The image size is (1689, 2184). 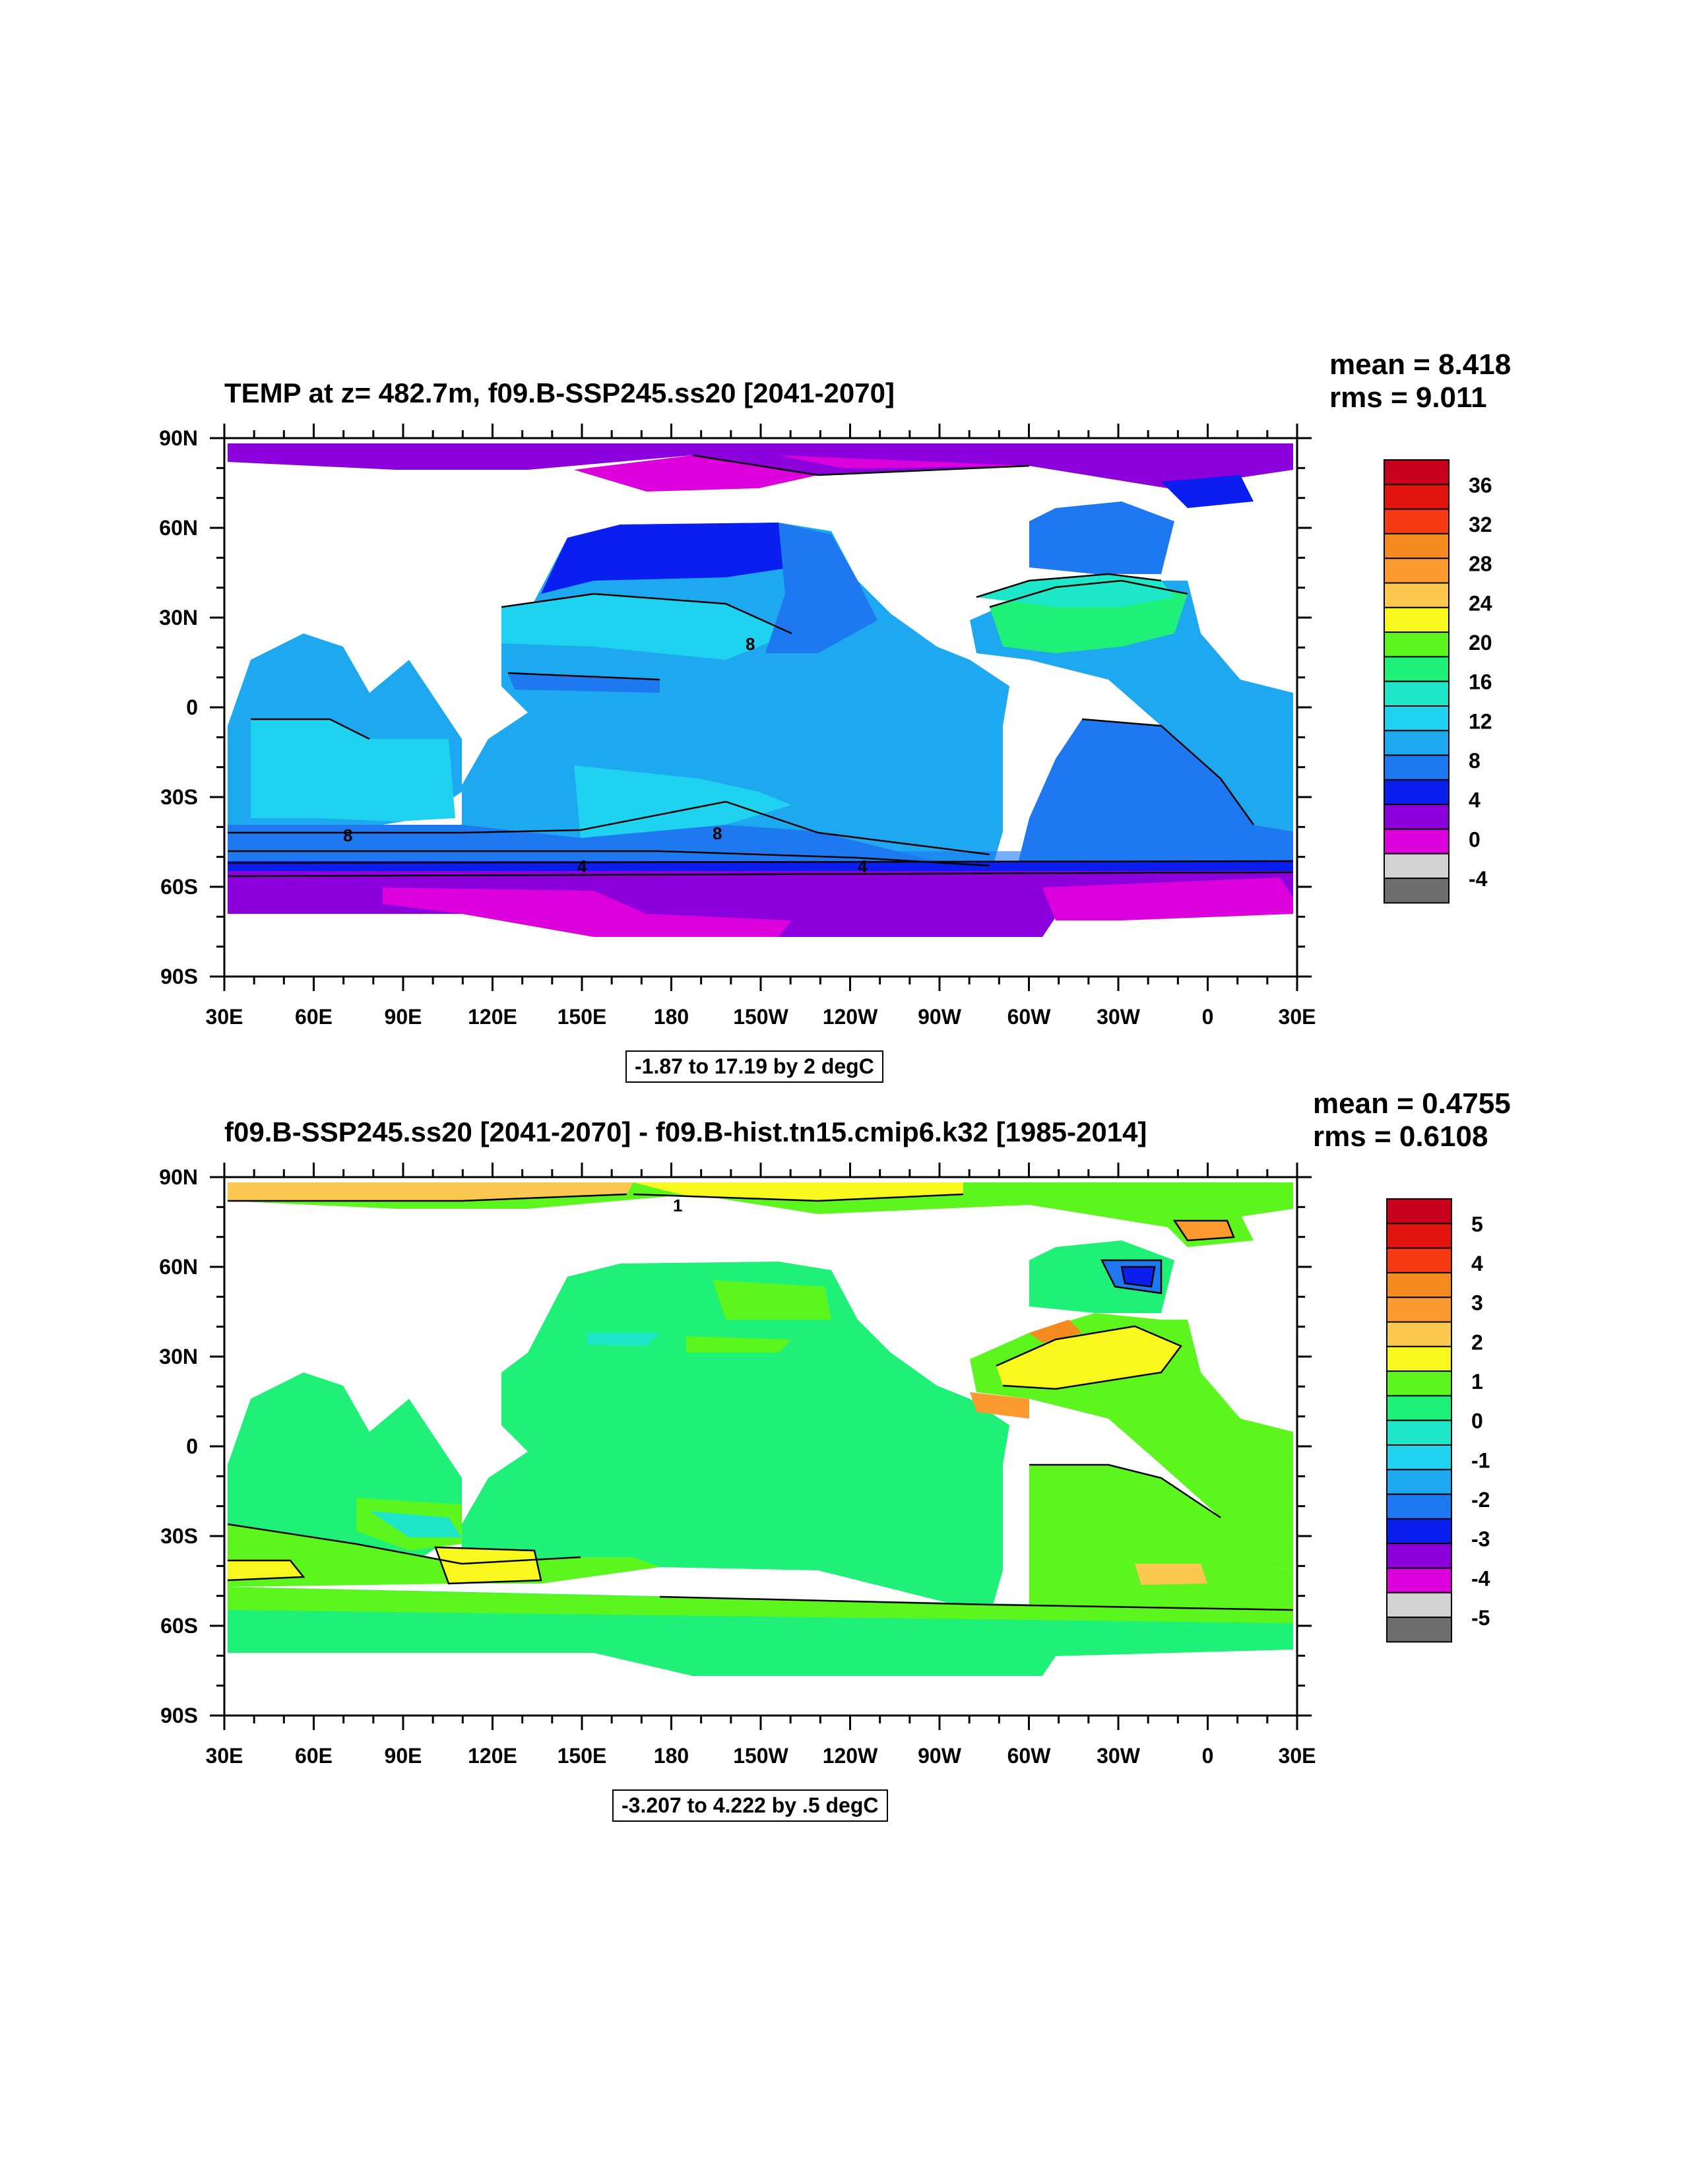 What do you see at coordinates (1138, 1277) in the screenshot?
I see `ocean-region-subpolar-core` at bounding box center [1138, 1277].